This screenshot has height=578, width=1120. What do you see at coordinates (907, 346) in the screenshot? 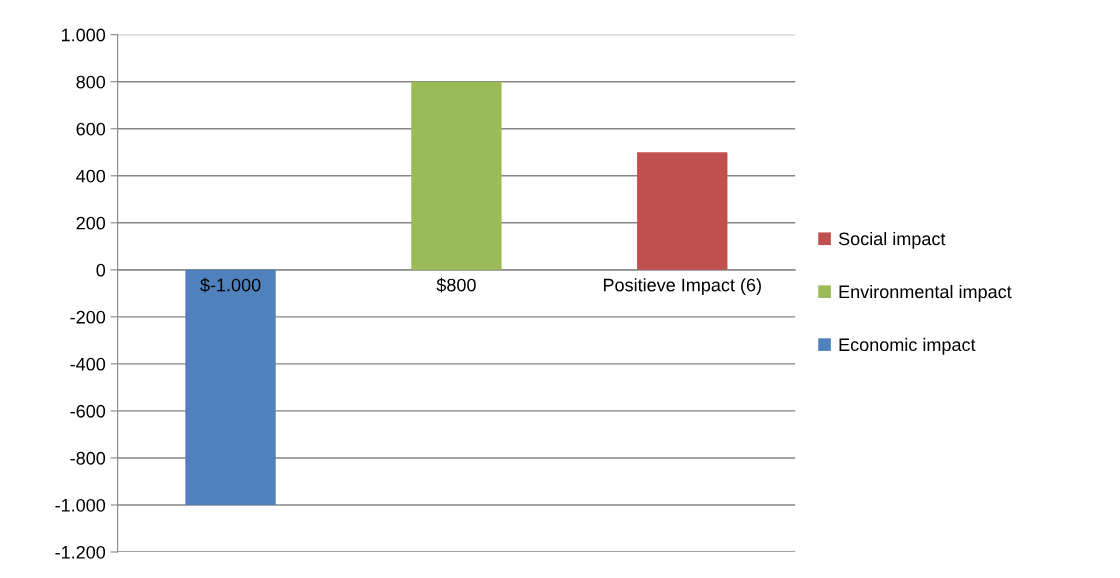
I see `legend-label: Economic impact` at bounding box center [907, 346].